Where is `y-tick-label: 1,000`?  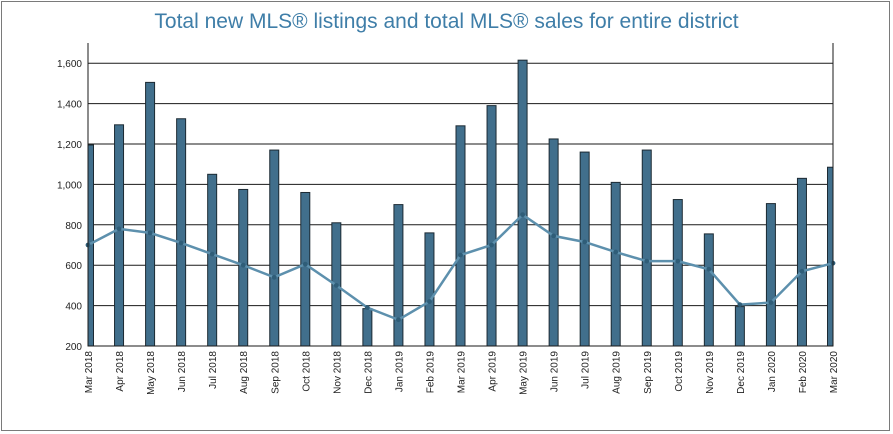
y-tick-label: 1,000 is located at coordinates (69, 185).